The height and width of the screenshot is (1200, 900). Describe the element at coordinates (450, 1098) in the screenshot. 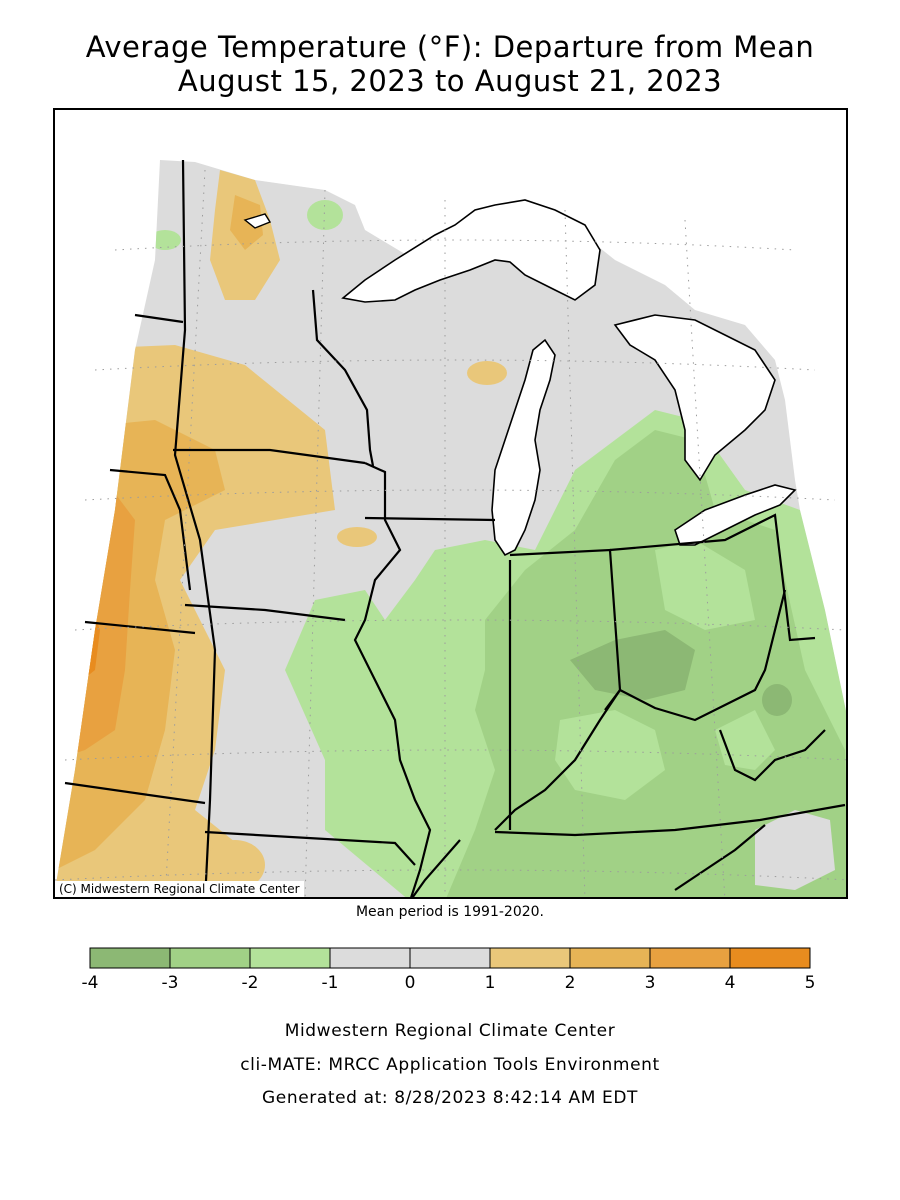

I see `footer-generated: Generated at: 8/28/2023 8:42:14 AM EDT` at that location.